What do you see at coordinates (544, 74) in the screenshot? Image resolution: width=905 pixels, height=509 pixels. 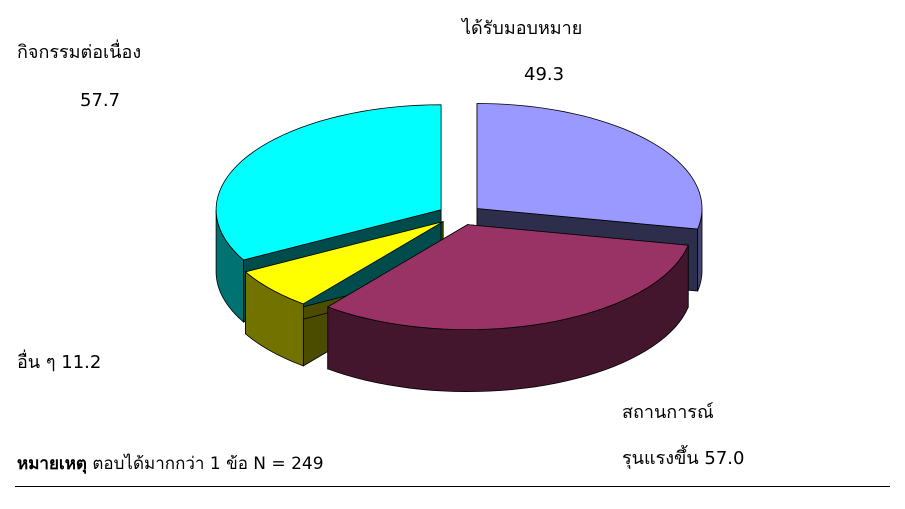 I see `value-label: 49.3` at bounding box center [544, 74].